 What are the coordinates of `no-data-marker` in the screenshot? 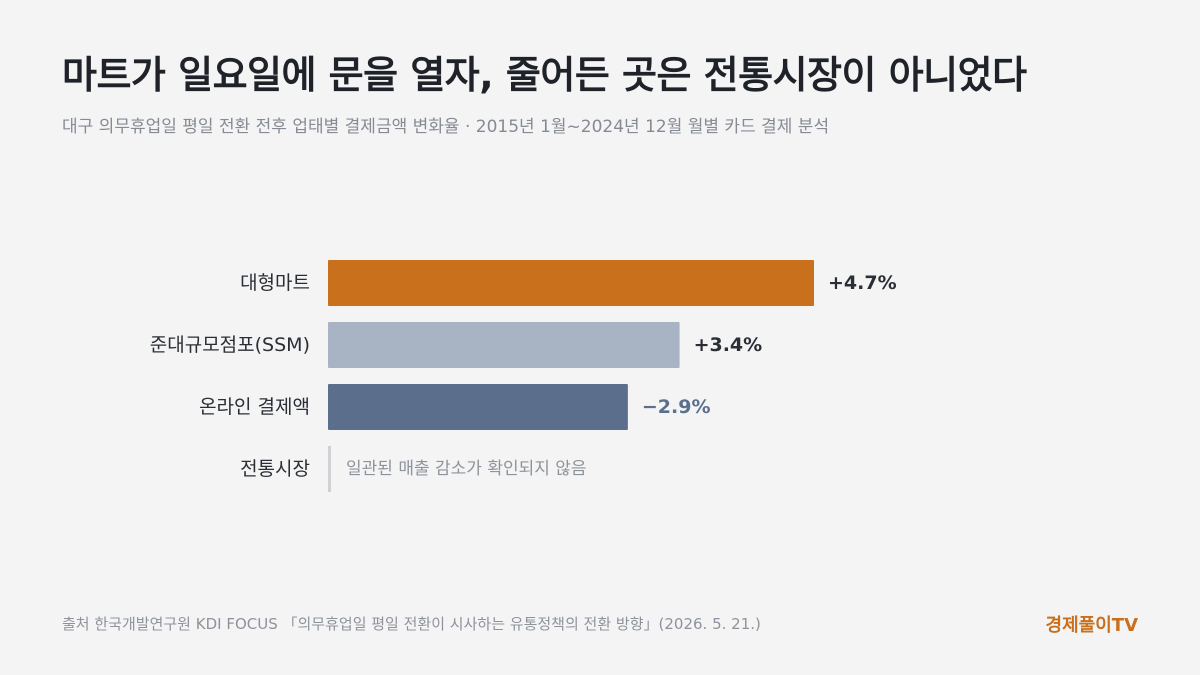 It's located at (329, 469).